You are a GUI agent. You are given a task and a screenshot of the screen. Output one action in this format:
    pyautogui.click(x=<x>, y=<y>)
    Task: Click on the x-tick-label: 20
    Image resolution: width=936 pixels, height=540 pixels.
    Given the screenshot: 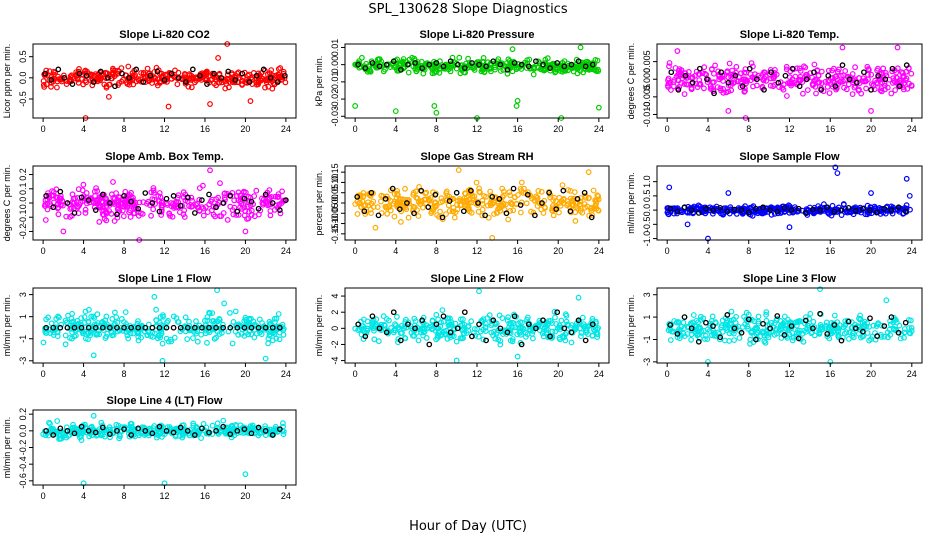 What is the action you would take?
    pyautogui.click(x=871, y=129)
    